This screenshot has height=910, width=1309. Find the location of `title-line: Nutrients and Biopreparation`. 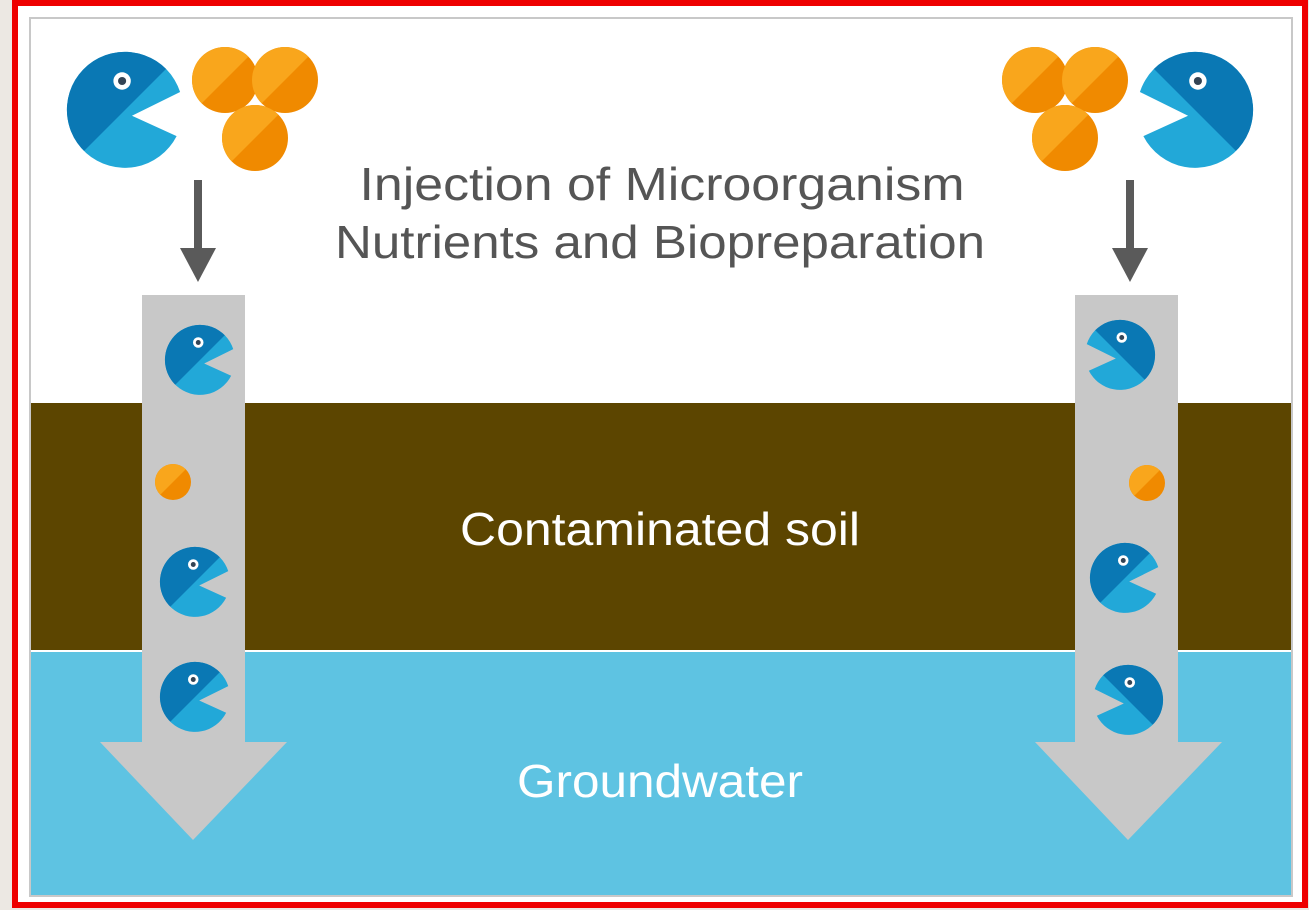

title-line: Nutrients and Biopreparation is located at coordinates (660, 242).